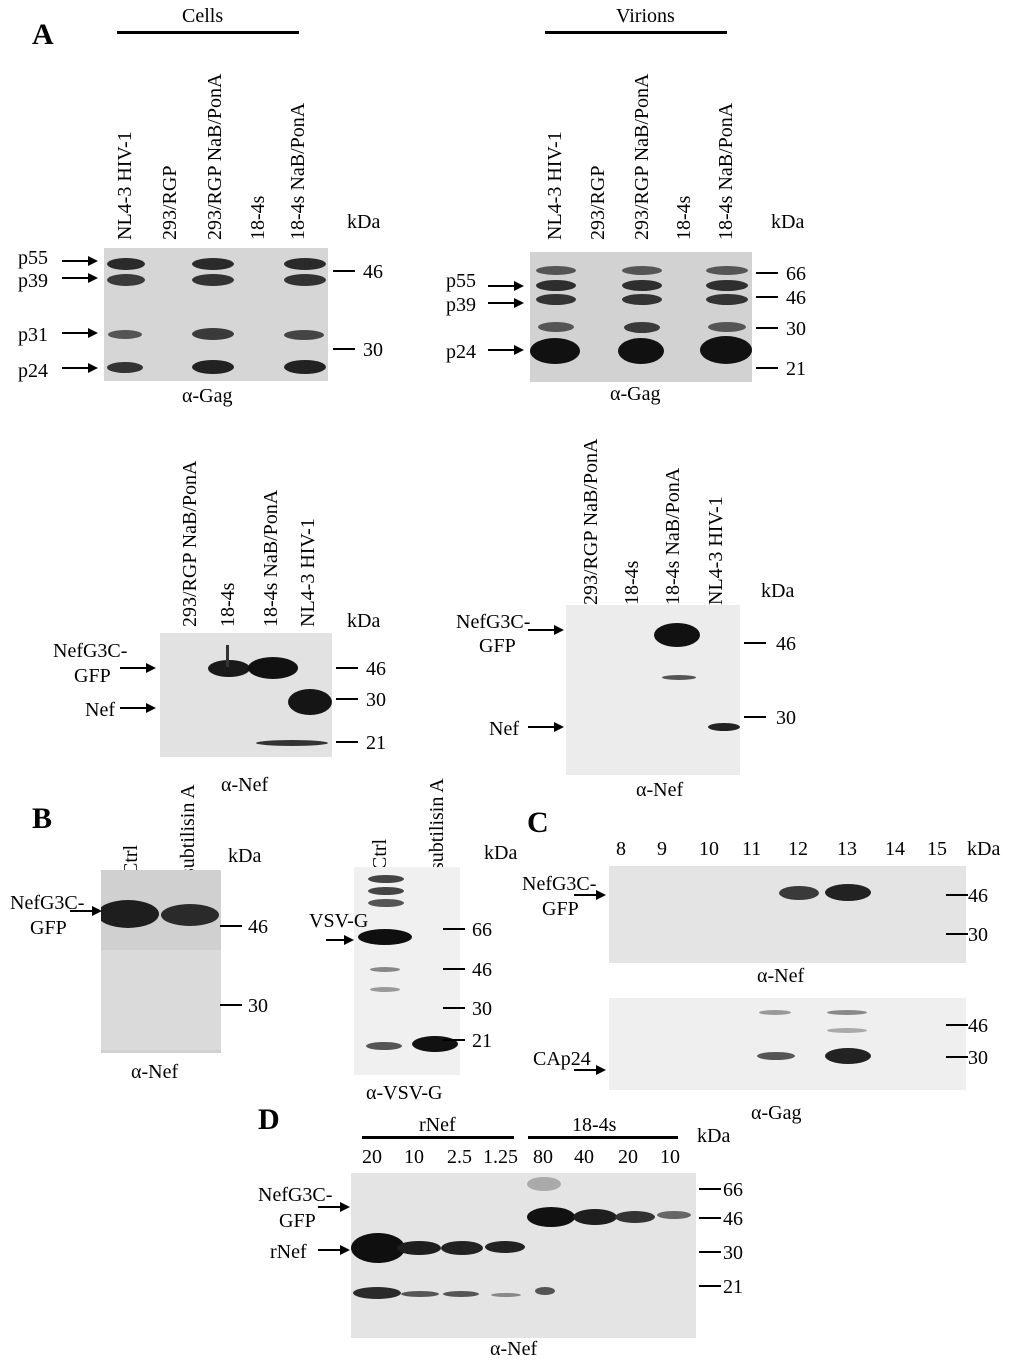  I want to click on group-rule-18-4s, so click(603, 1137).